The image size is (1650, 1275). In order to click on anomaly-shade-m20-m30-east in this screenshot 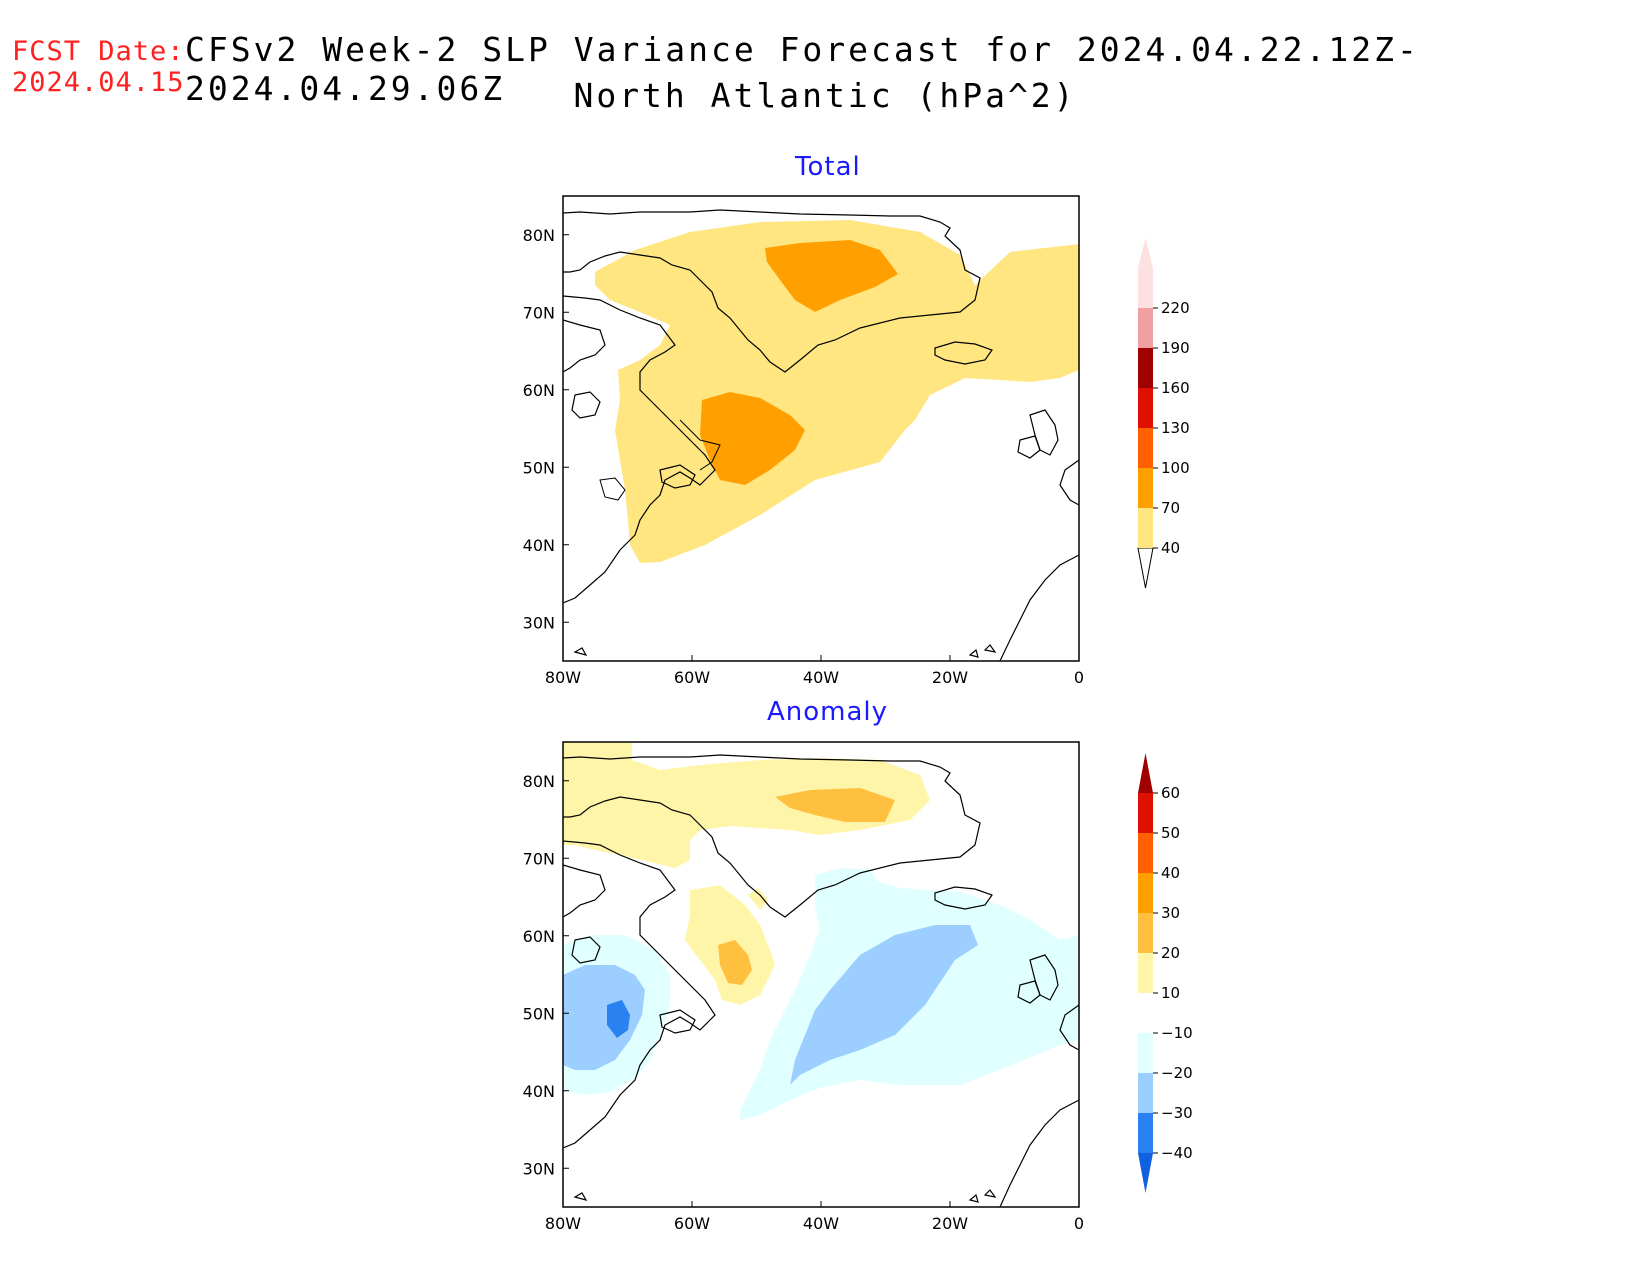, I will do `click(884, 1005)`.